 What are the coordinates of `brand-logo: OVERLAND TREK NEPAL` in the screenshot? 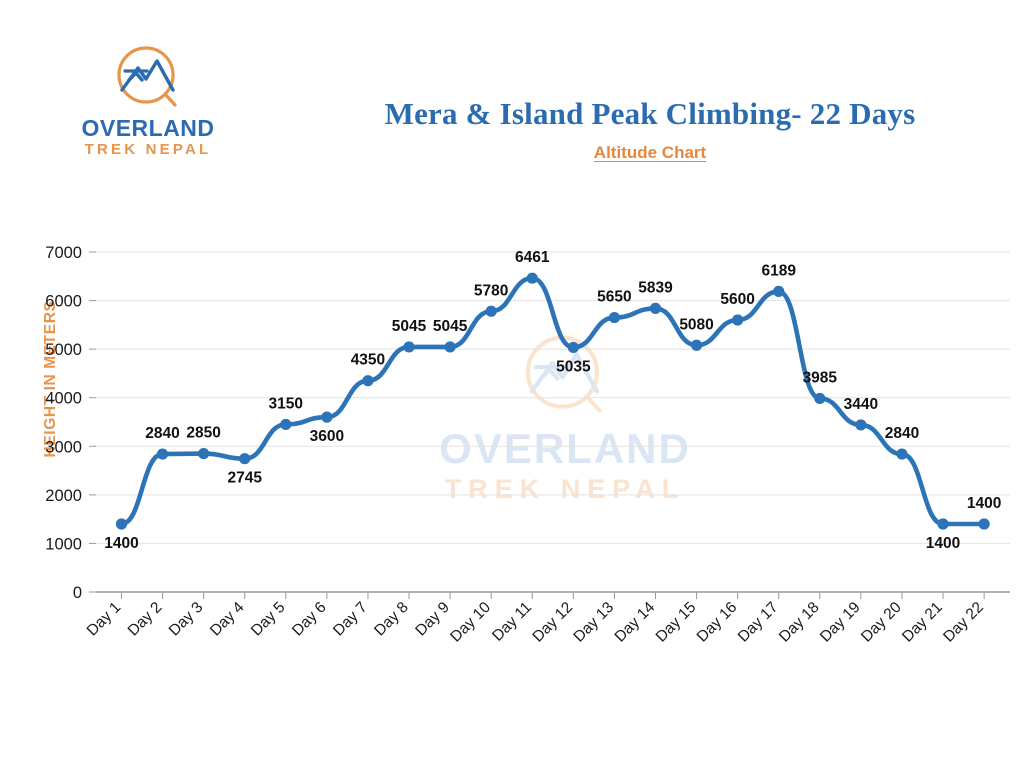 It's located at (148, 100).